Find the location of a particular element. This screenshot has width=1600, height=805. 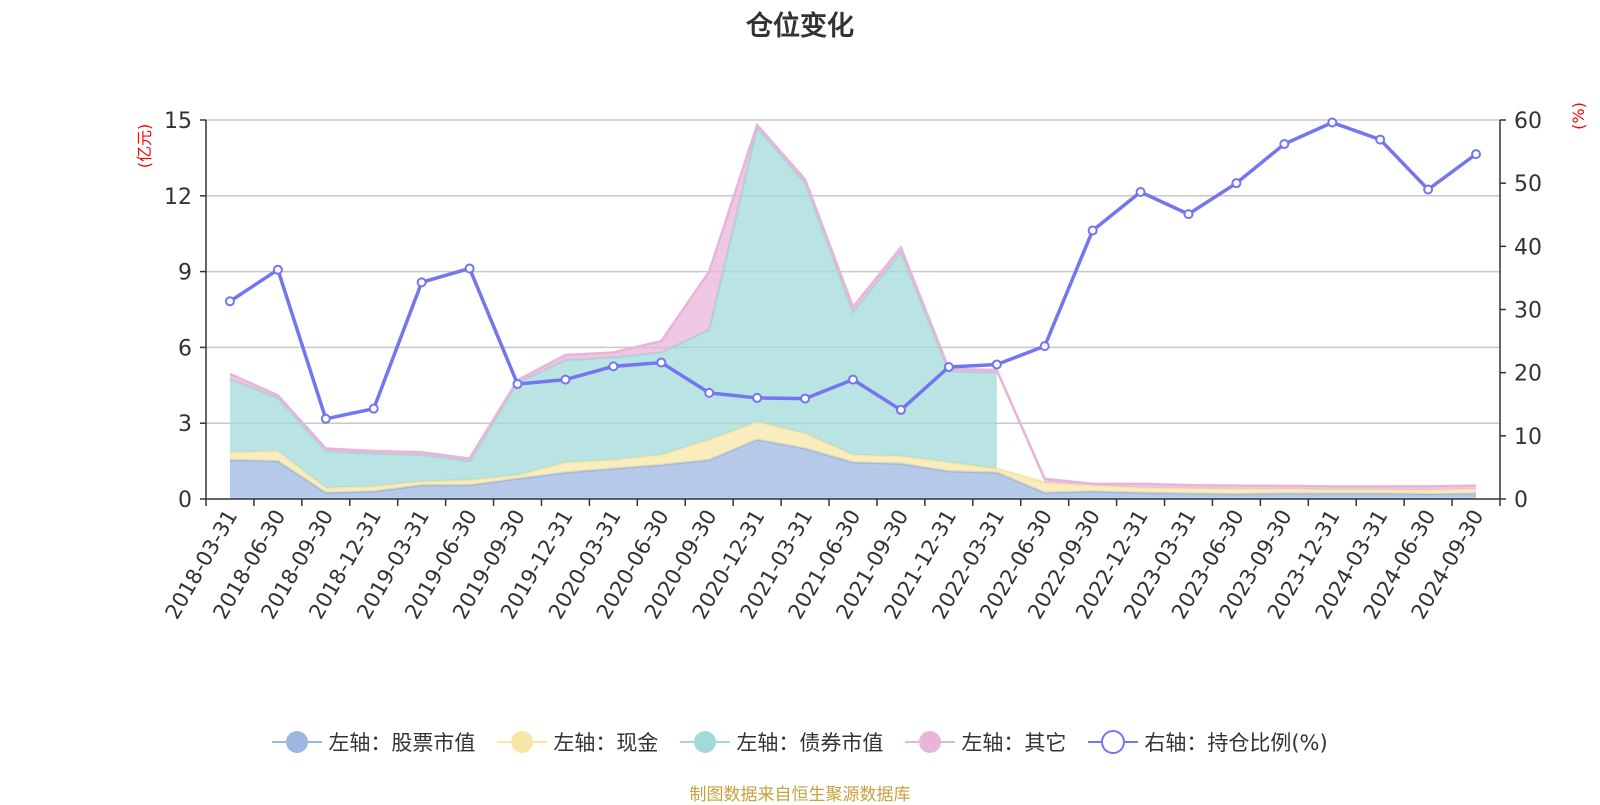

legend-label: 左轴：其它 is located at coordinates (1014, 743).